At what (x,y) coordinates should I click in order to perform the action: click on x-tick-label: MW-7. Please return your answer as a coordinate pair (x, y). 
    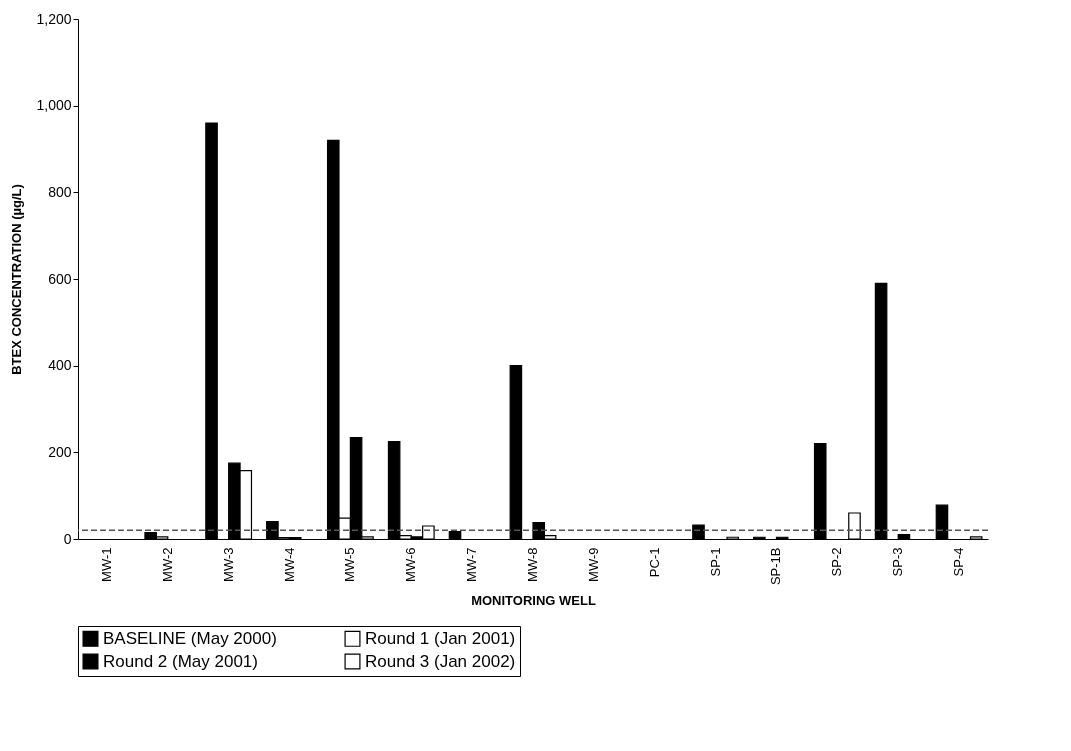
    Looking at the image, I should click on (472, 564).